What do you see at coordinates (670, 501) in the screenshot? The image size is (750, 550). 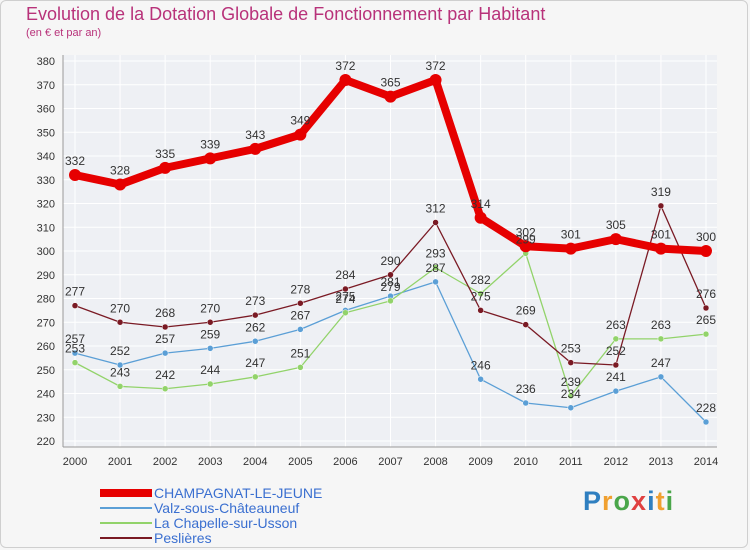 I see `logo-letter: i` at bounding box center [670, 501].